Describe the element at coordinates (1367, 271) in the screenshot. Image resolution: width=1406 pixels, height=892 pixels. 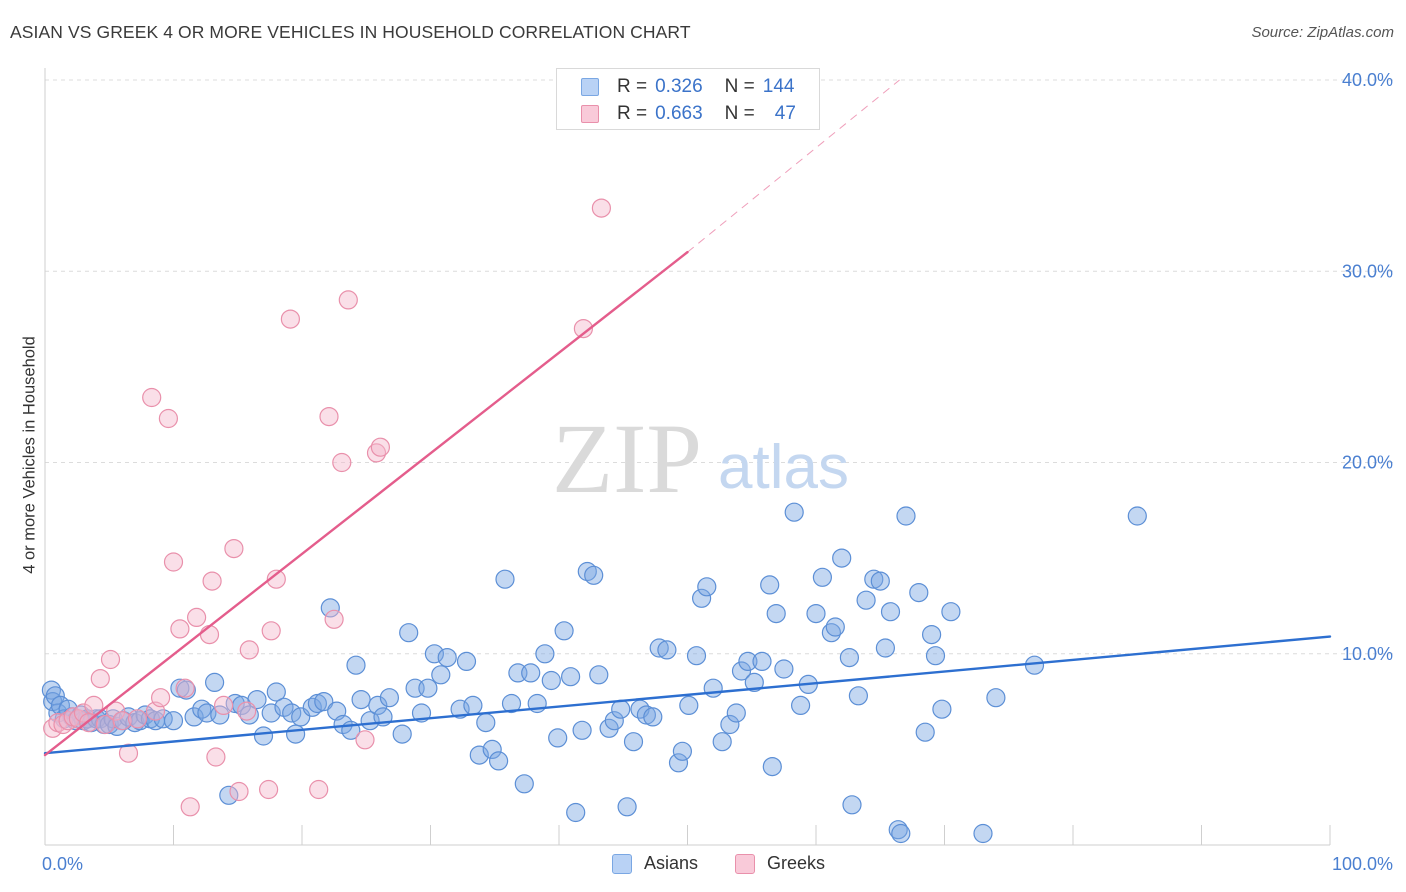
I see `y-tick-label: 30.0%` at that location.